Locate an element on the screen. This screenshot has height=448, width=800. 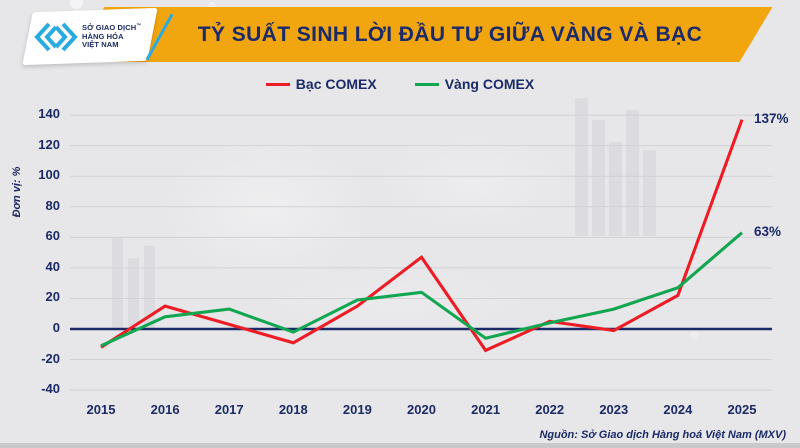
x-tick-label: 2022 is located at coordinates (550, 409).